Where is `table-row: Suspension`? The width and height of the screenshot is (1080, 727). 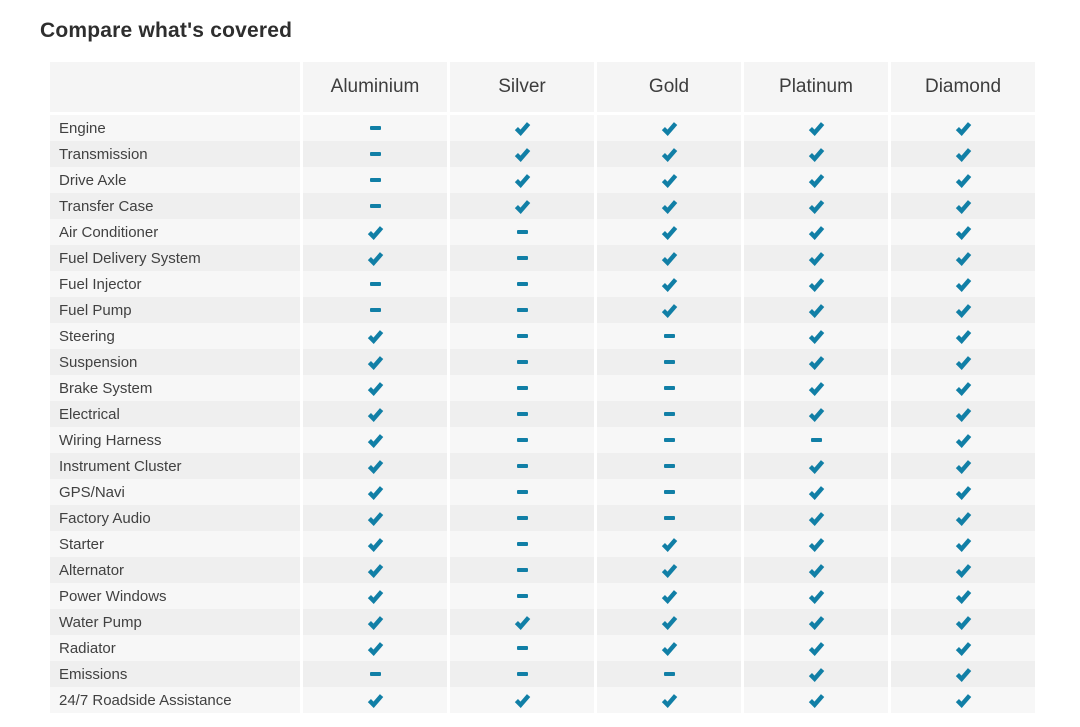
table-row: Suspension is located at coordinates (542, 362).